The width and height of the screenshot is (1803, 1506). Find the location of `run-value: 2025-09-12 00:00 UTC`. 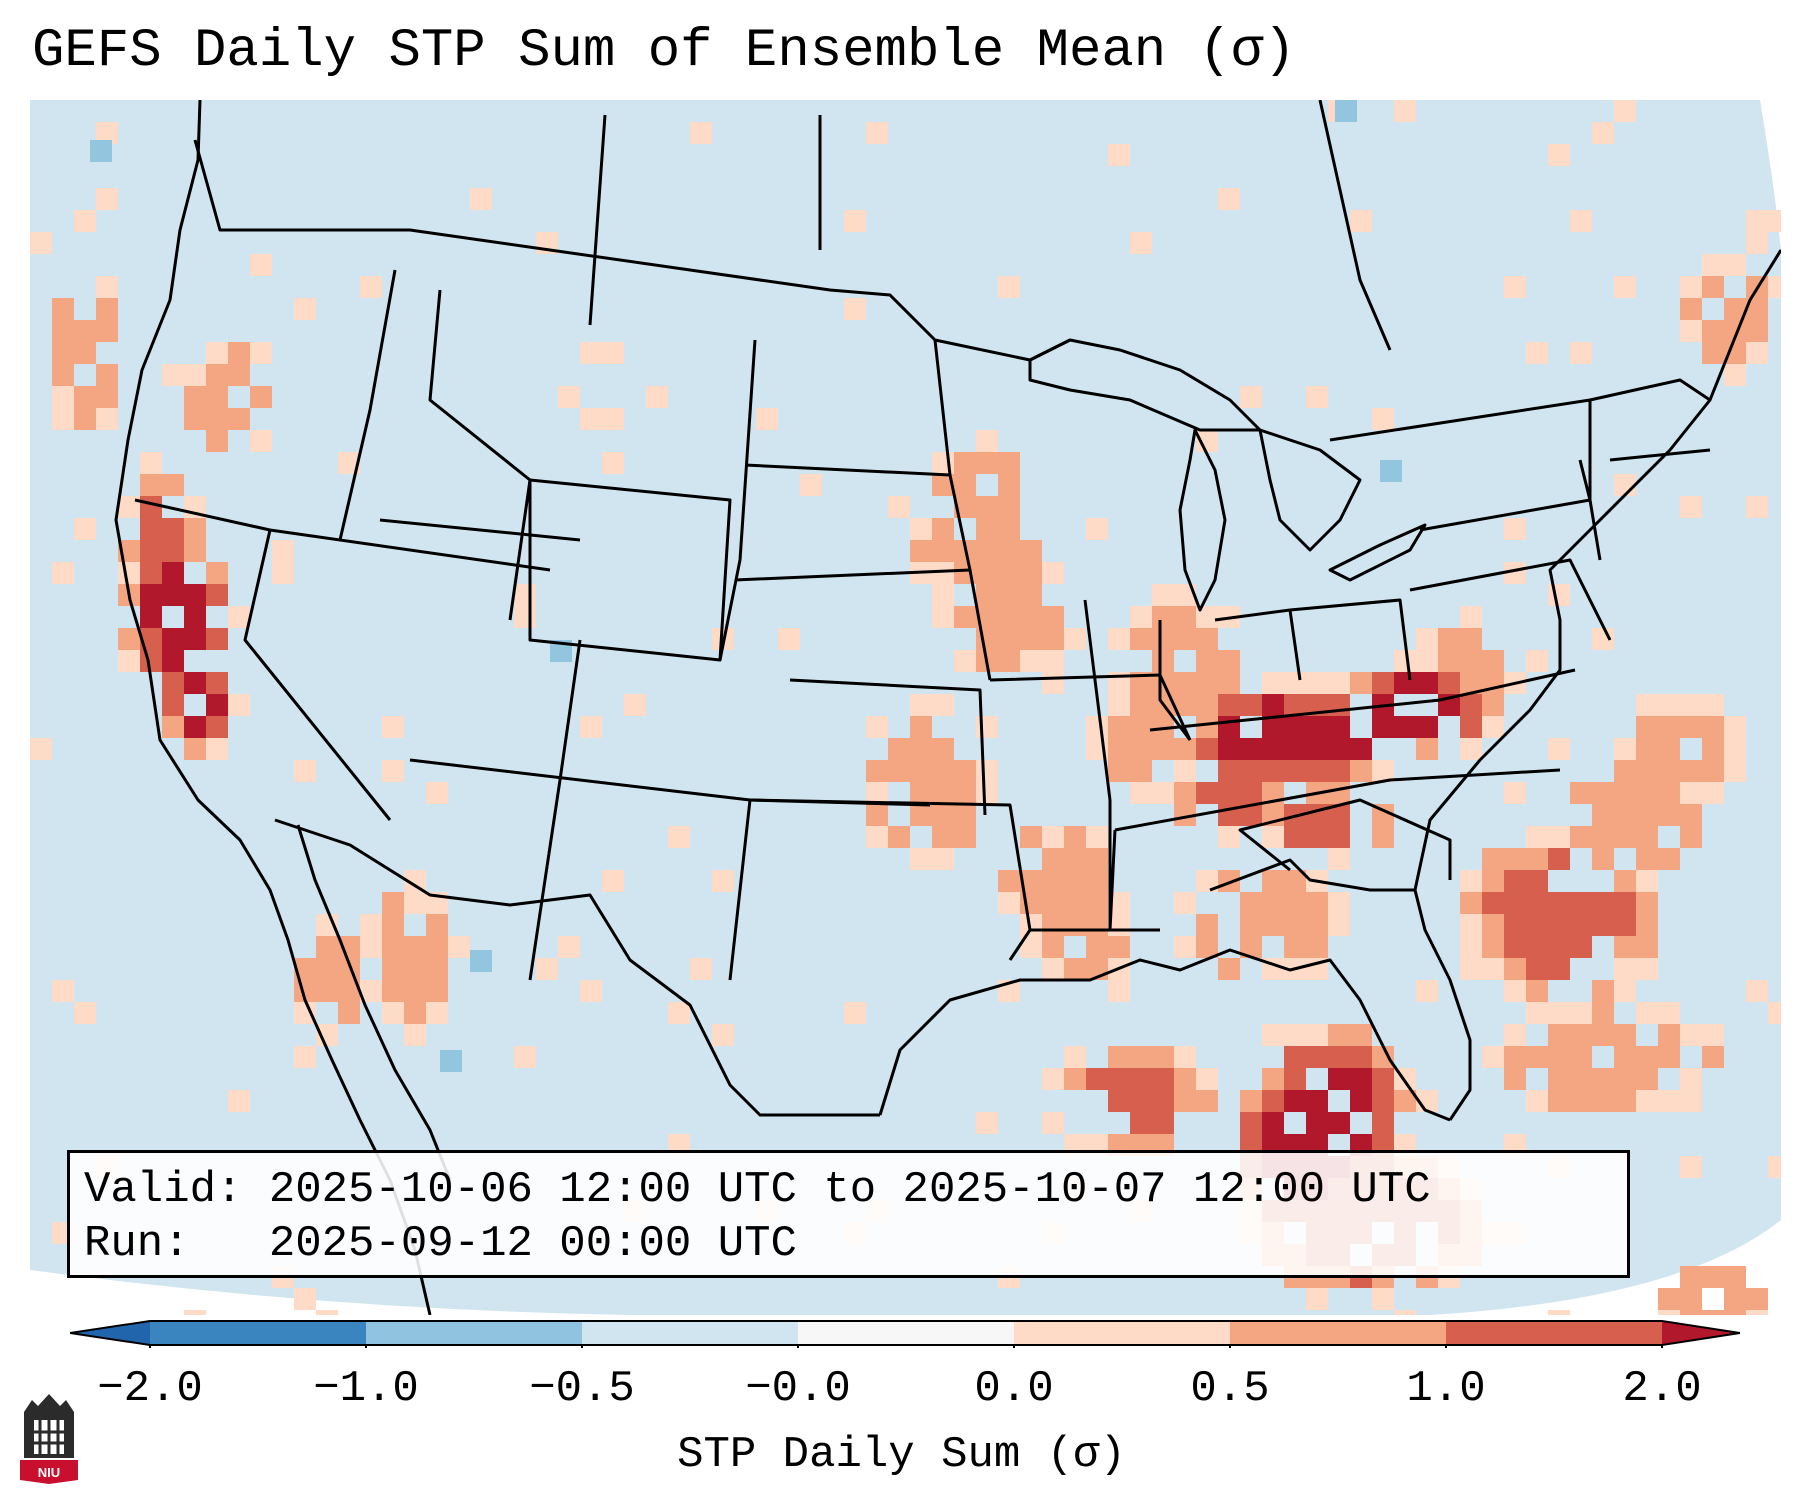

run-value: 2025-09-12 00:00 UTC is located at coordinates (532, 1244).